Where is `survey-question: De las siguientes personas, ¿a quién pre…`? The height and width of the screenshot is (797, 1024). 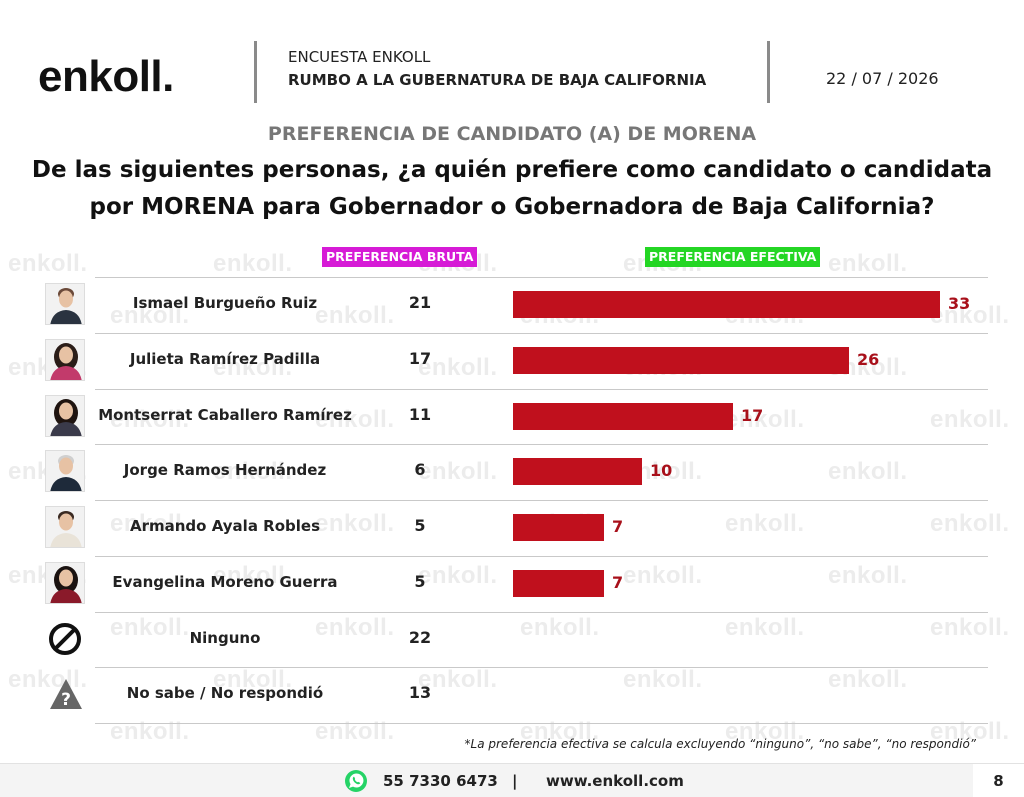
survey-question: De las siguientes personas, ¿a quién pre… is located at coordinates (512, 188).